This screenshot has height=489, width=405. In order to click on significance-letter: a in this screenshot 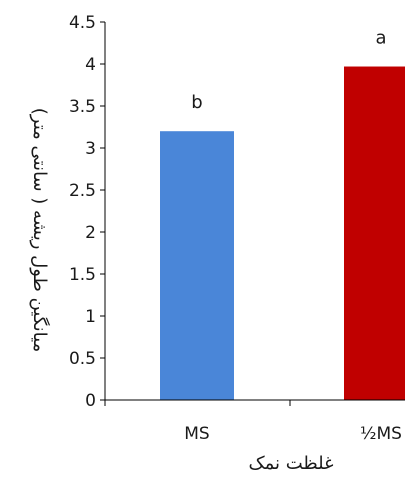, I will do `click(380, 38)`.